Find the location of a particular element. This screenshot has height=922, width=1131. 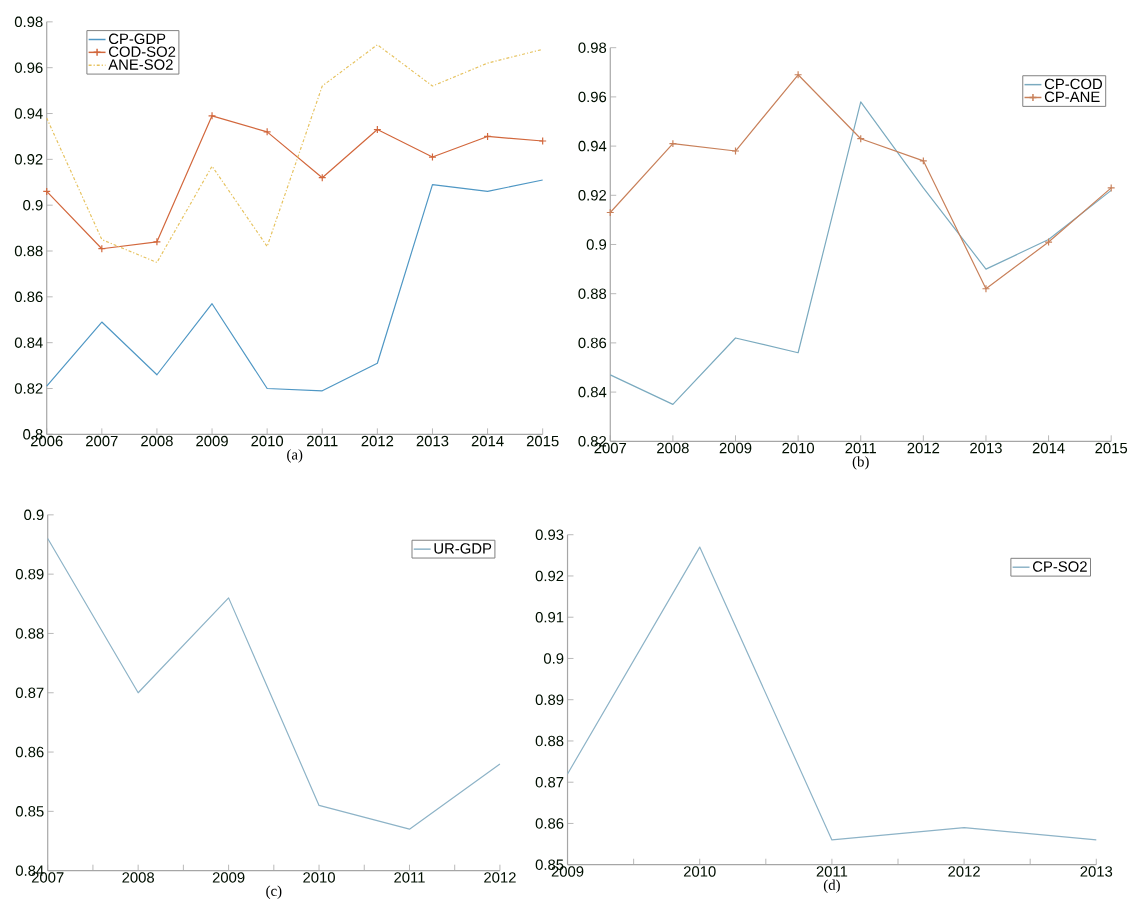

legend-label: UR-GDP is located at coordinates (463, 548).